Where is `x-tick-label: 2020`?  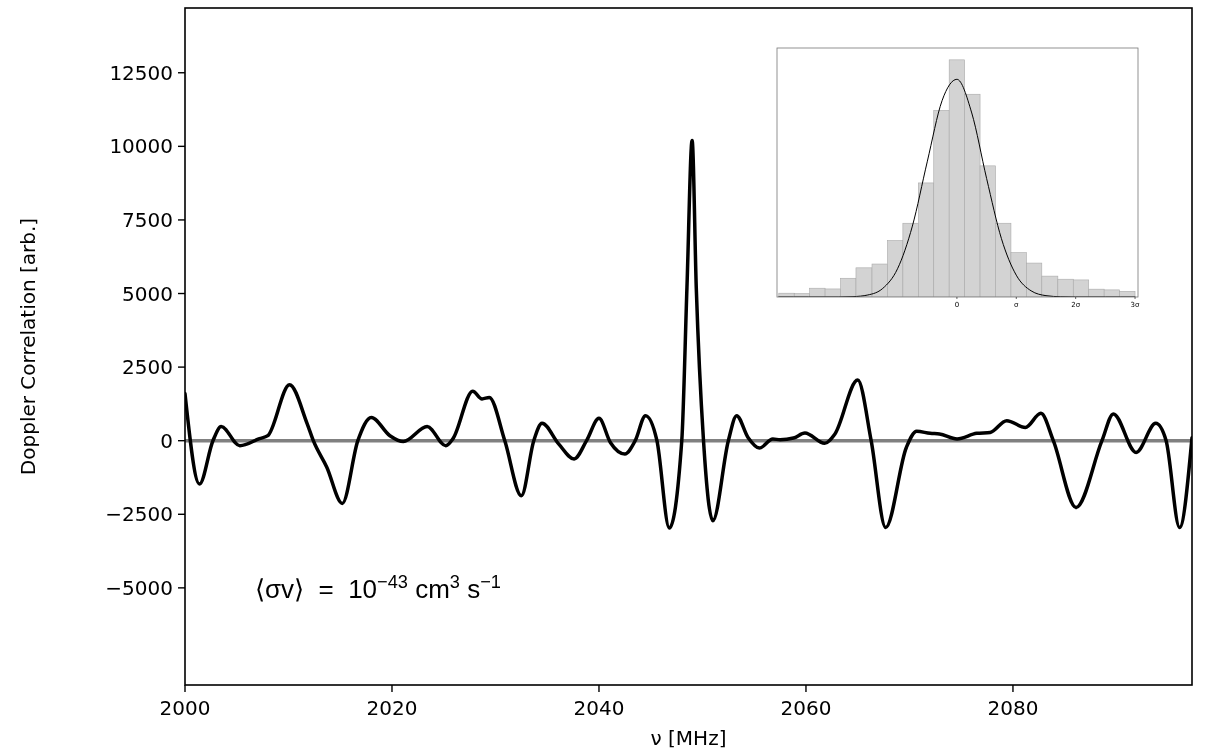
x-tick-label: 2020 is located at coordinates (392, 708).